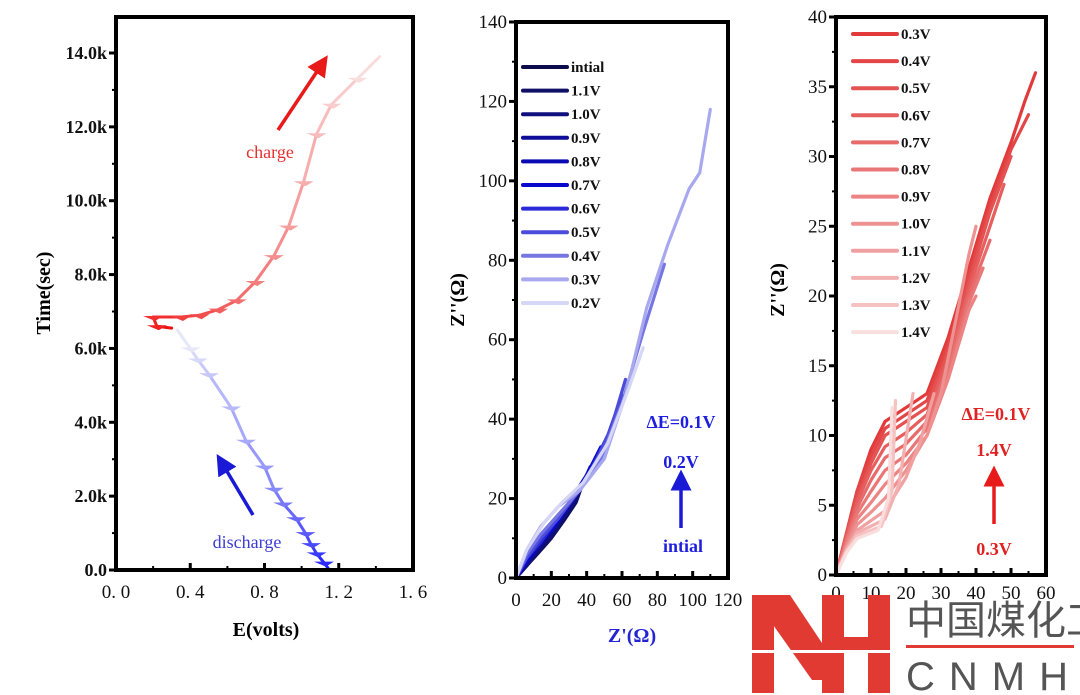 This screenshot has height=695, width=1080. Describe the element at coordinates (916, 198) in the screenshot. I see `p3-legend-label: 0.9V` at that location.